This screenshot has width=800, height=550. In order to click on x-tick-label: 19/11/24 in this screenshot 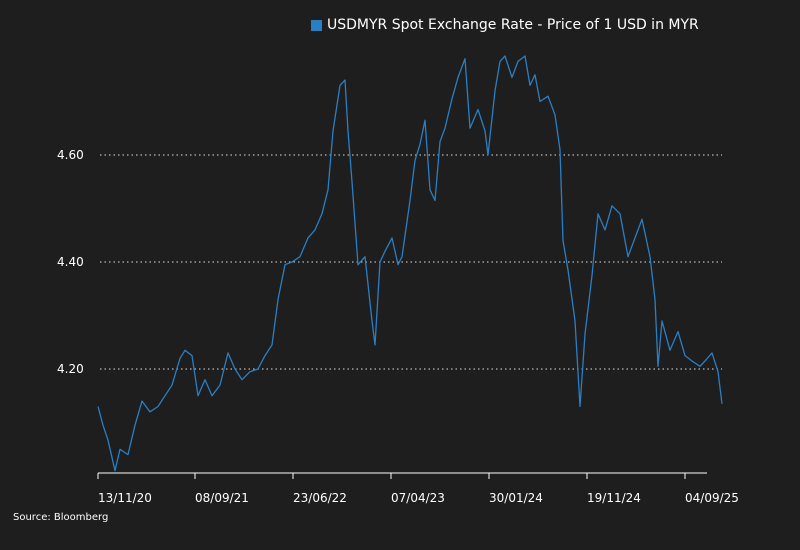, I will do `click(614, 498)`.